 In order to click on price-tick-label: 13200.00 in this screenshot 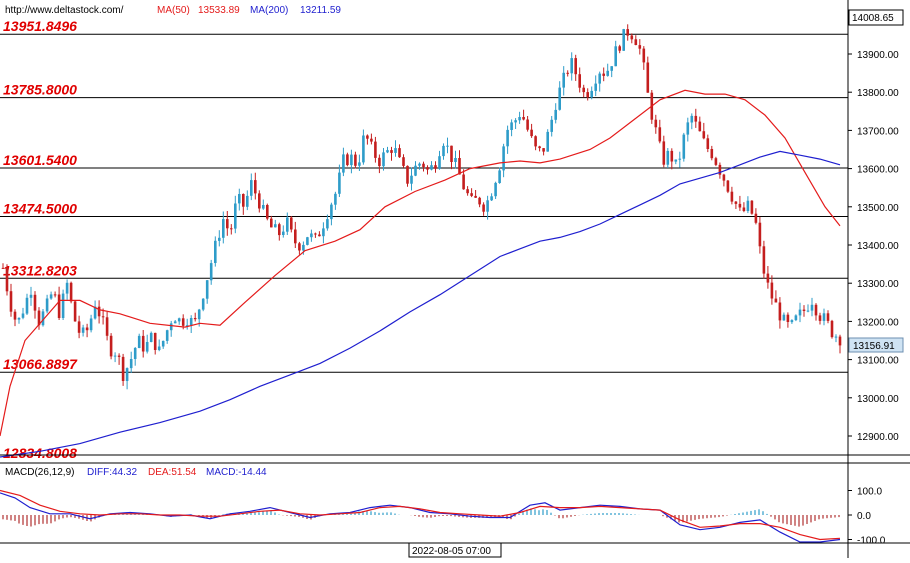, I will do `click(878, 322)`.